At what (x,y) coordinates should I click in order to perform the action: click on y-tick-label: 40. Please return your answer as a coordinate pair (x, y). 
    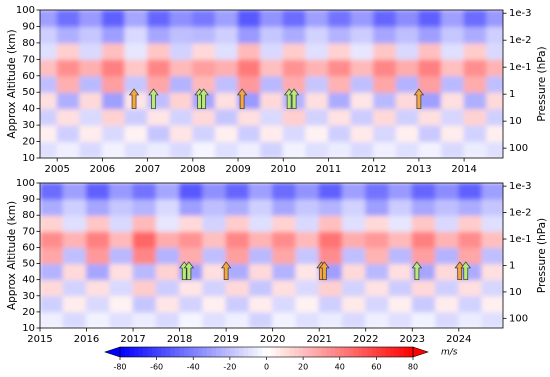
    Looking at the image, I should click on (28, 280).